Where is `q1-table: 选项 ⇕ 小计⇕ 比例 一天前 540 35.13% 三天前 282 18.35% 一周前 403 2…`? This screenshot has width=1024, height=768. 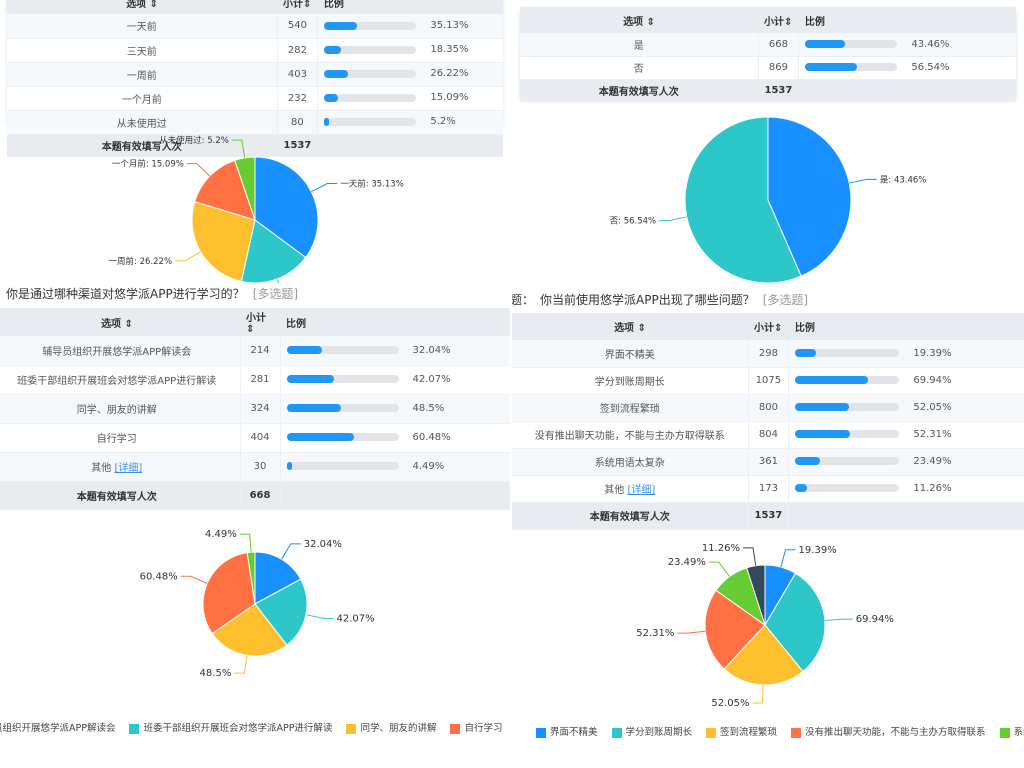 q1-table: 选项 ⇕ 小计⇕ 比例 一天前 540 35.13% 三天前 282 18.35% 一周前 403 2… is located at coordinates (255, 78).